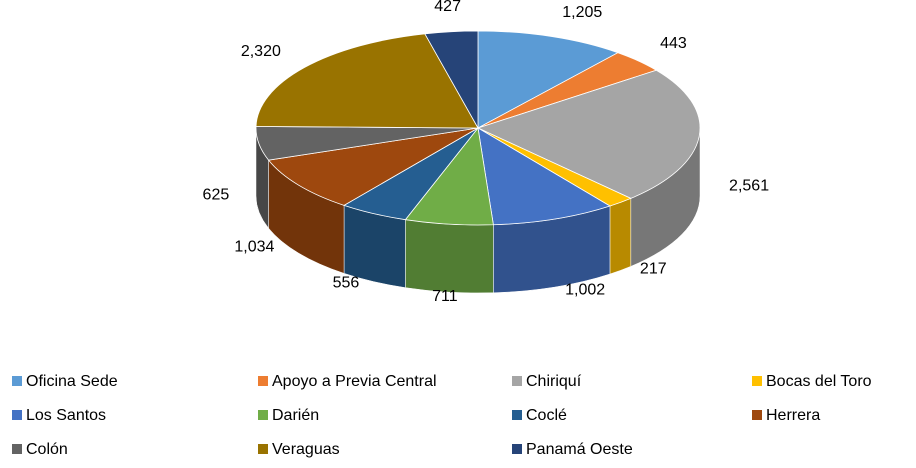  What do you see at coordinates (66, 415) in the screenshot?
I see `legend-label: Los Santos` at bounding box center [66, 415].